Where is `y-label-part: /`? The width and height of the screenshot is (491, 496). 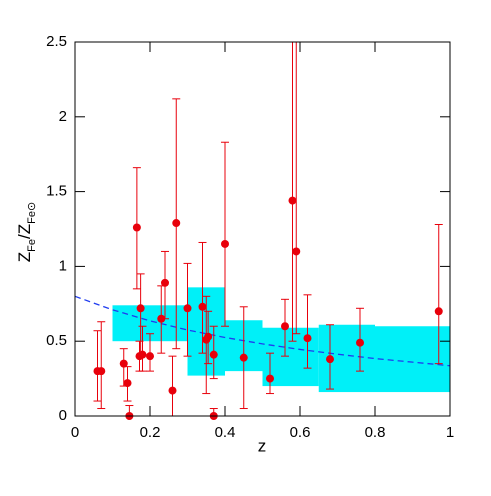
y-label-part: / is located at coordinates (24, 236).